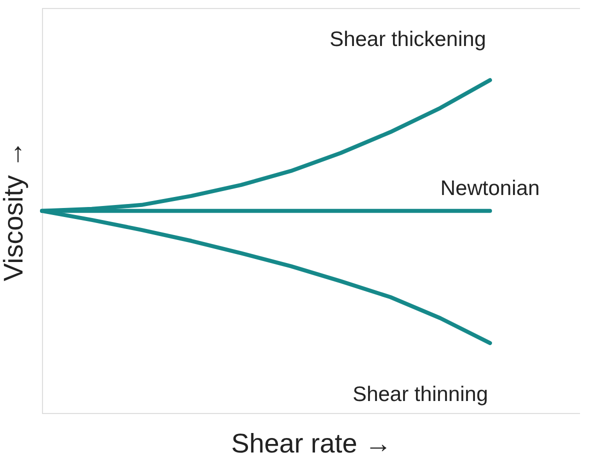  Describe the element at coordinates (311, 443) in the screenshot. I see `x-axis-title: Shear rate →` at that location.